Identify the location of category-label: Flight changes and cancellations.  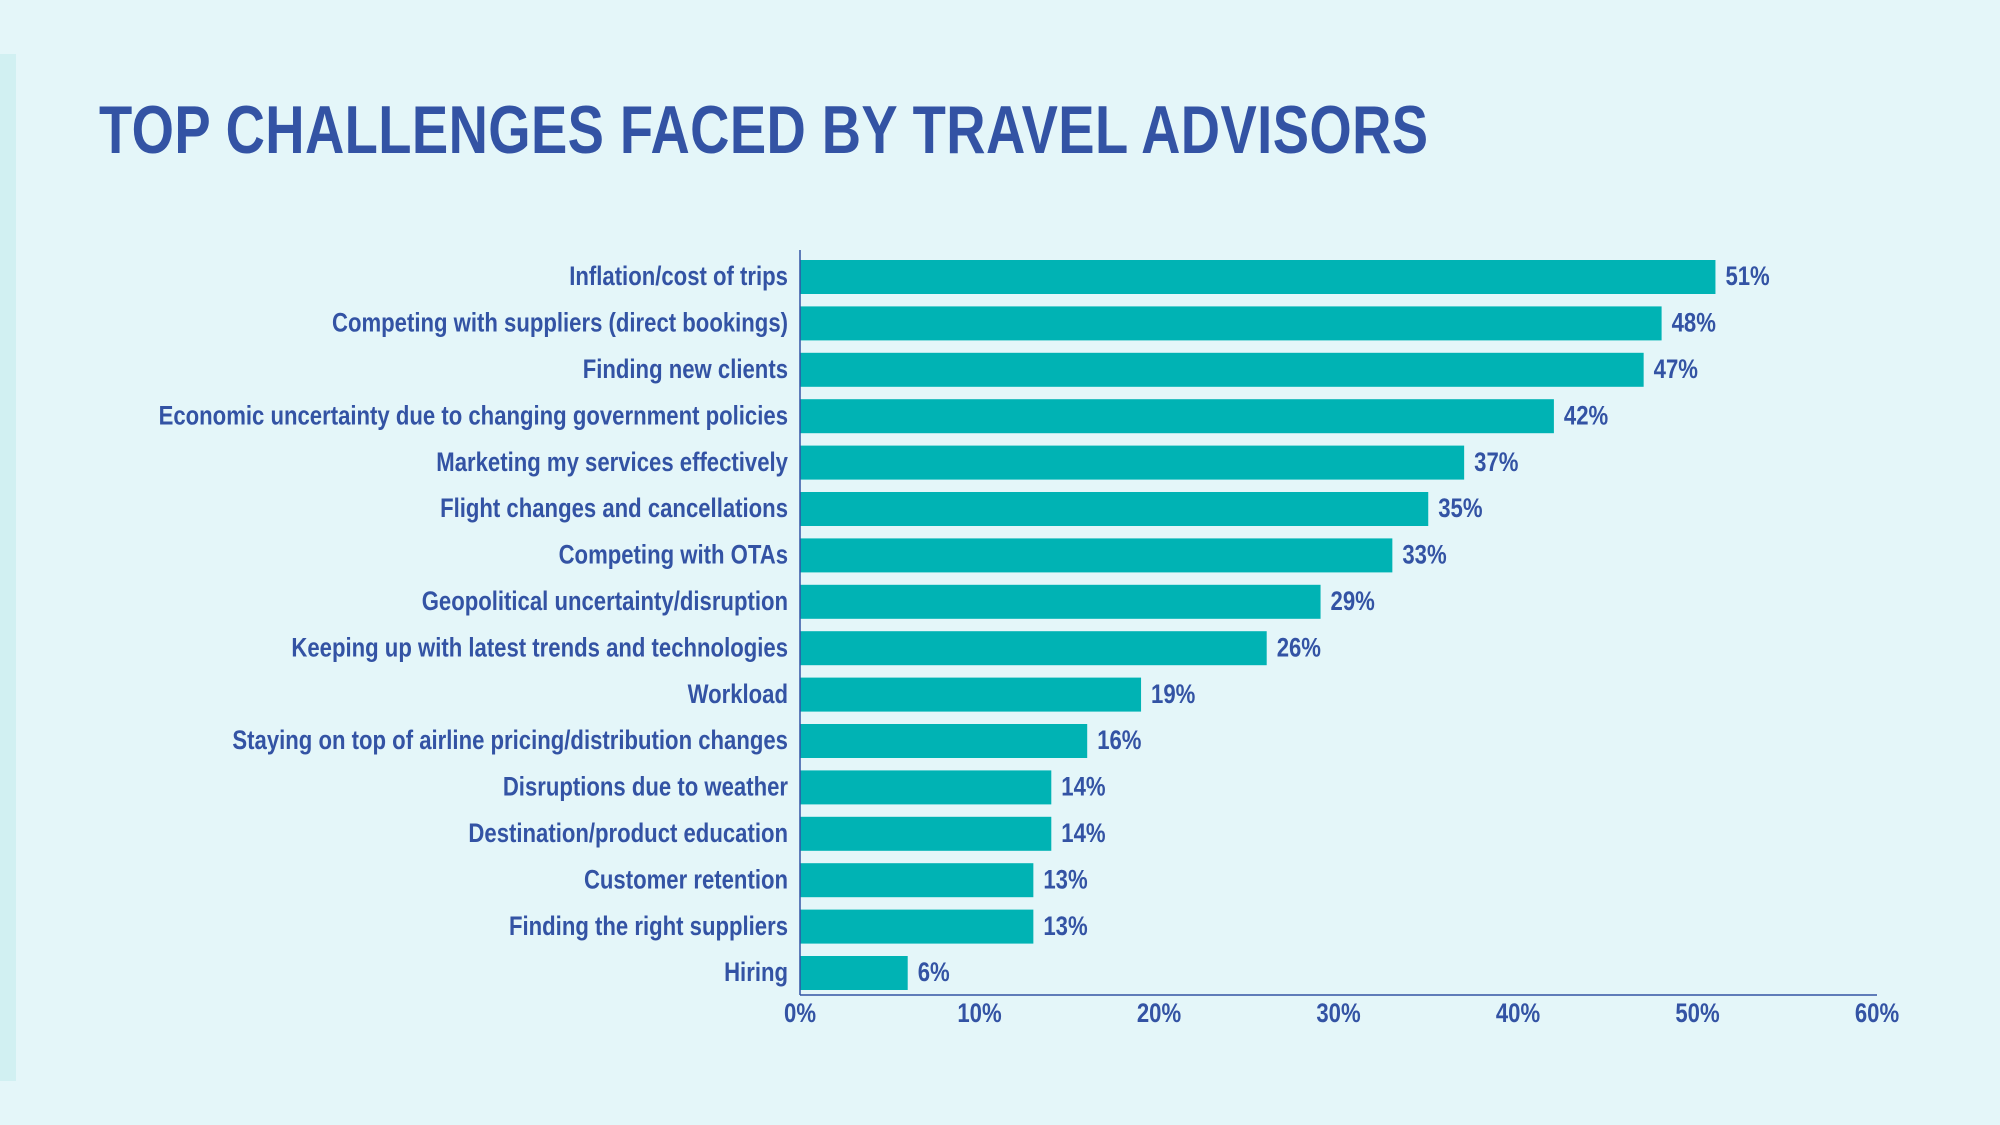
(614, 509).